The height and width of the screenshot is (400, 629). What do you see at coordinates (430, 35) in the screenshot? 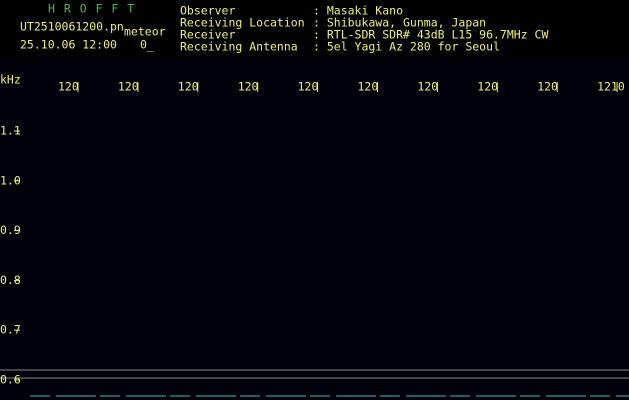
I see `info-value: : RTL-SDR SDR# 43dB L15 96.7MHz CW` at bounding box center [430, 35].